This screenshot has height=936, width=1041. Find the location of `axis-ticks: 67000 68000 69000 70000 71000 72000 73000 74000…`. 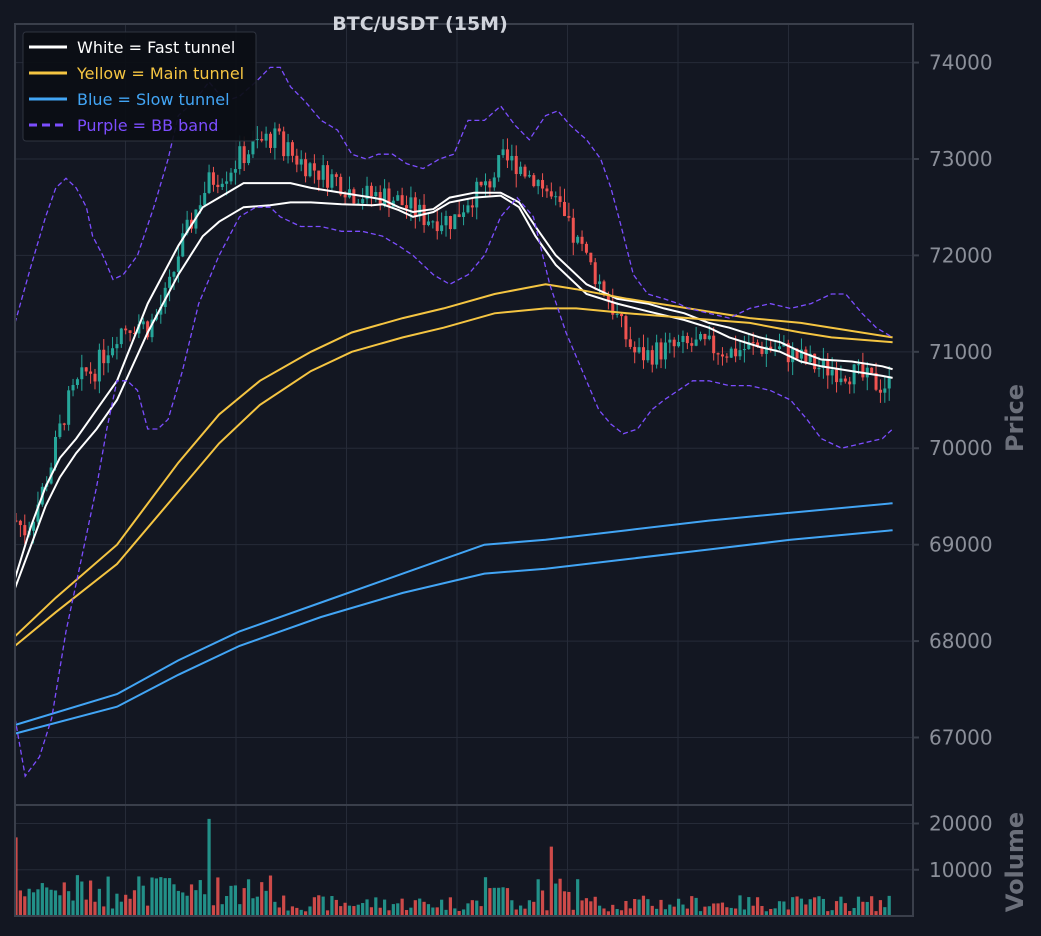

axis-ticks: 67000 68000 69000 70000 71000 72000 73000 74000… is located at coordinates (953, 466).